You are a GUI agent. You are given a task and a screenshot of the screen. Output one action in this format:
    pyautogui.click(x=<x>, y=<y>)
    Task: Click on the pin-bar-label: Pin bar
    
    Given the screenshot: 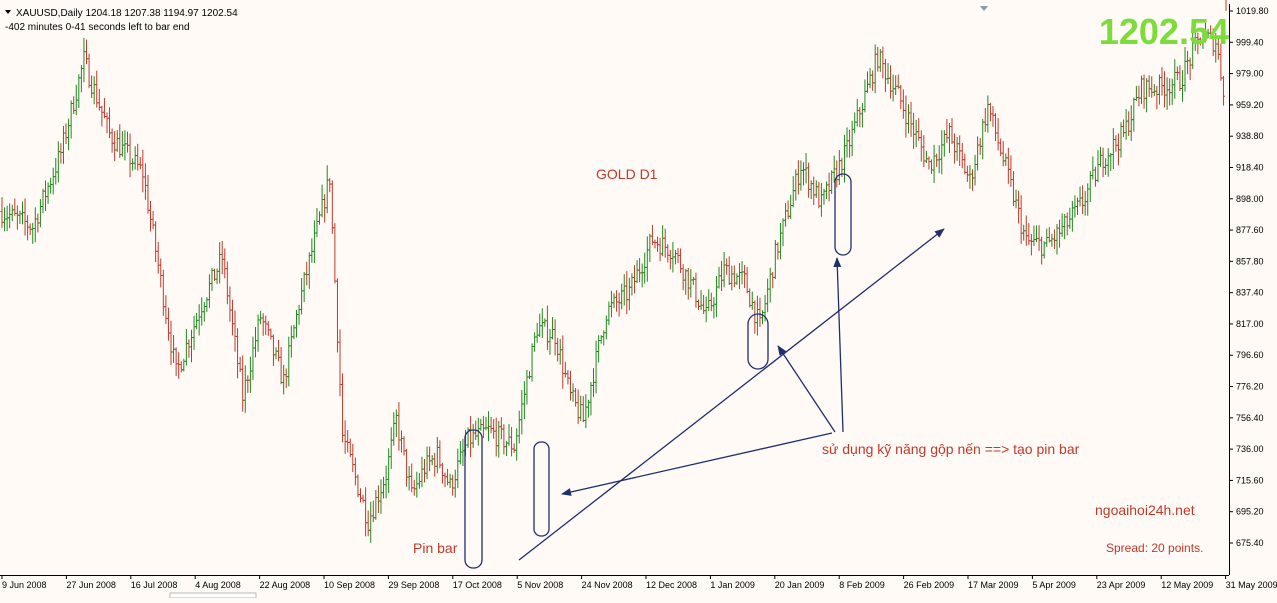 What is the action you would take?
    pyautogui.click(x=435, y=548)
    